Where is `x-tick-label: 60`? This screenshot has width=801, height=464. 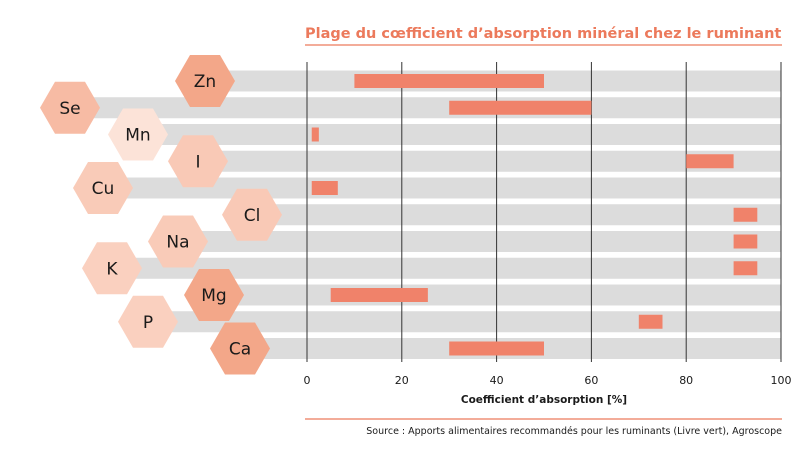
x-tick-label: 60 is located at coordinates (591, 380).